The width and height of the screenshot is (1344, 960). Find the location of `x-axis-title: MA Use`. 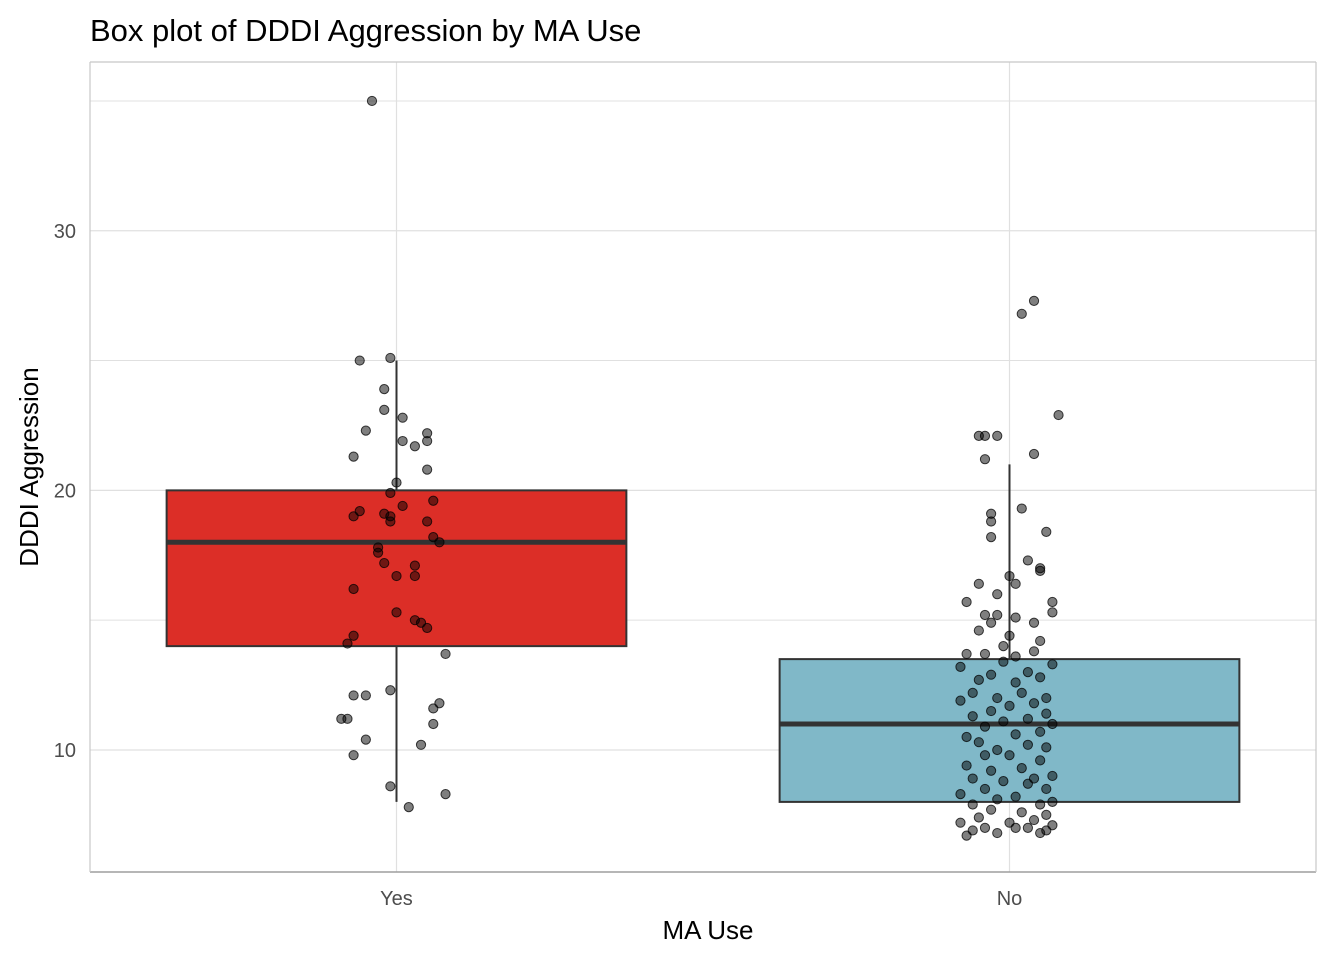

x-axis-title: MA Use is located at coordinates (707, 930).